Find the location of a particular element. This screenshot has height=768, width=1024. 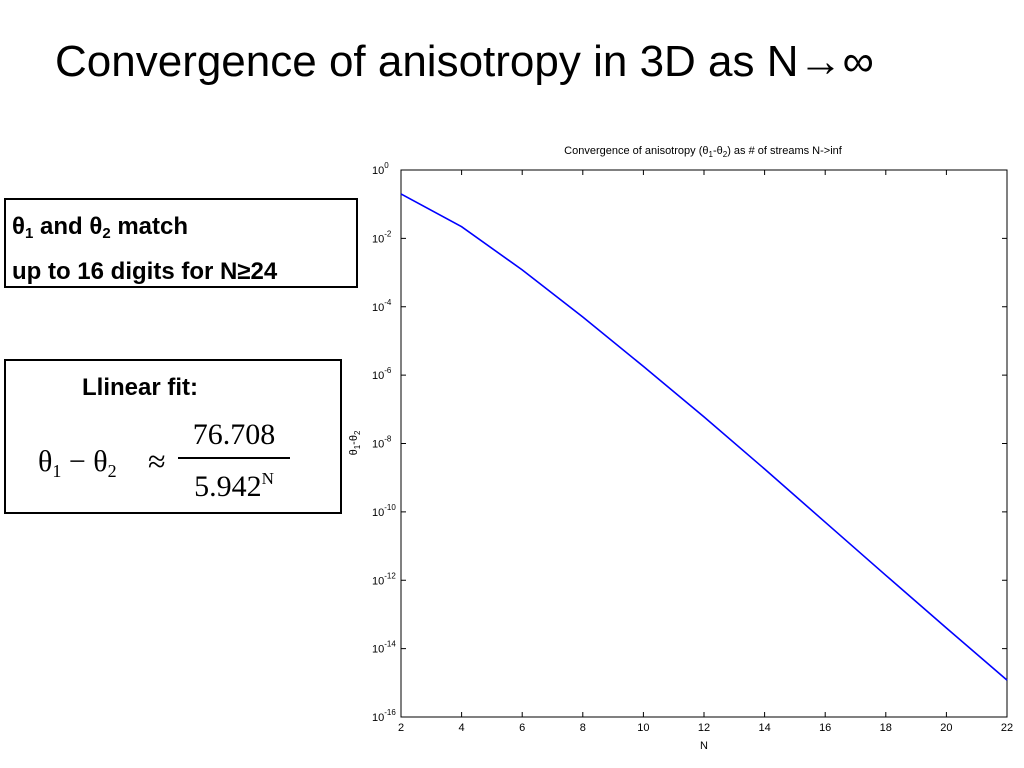

chart-title-rest: ) as # of streams N->inf is located at coordinates (785, 151).